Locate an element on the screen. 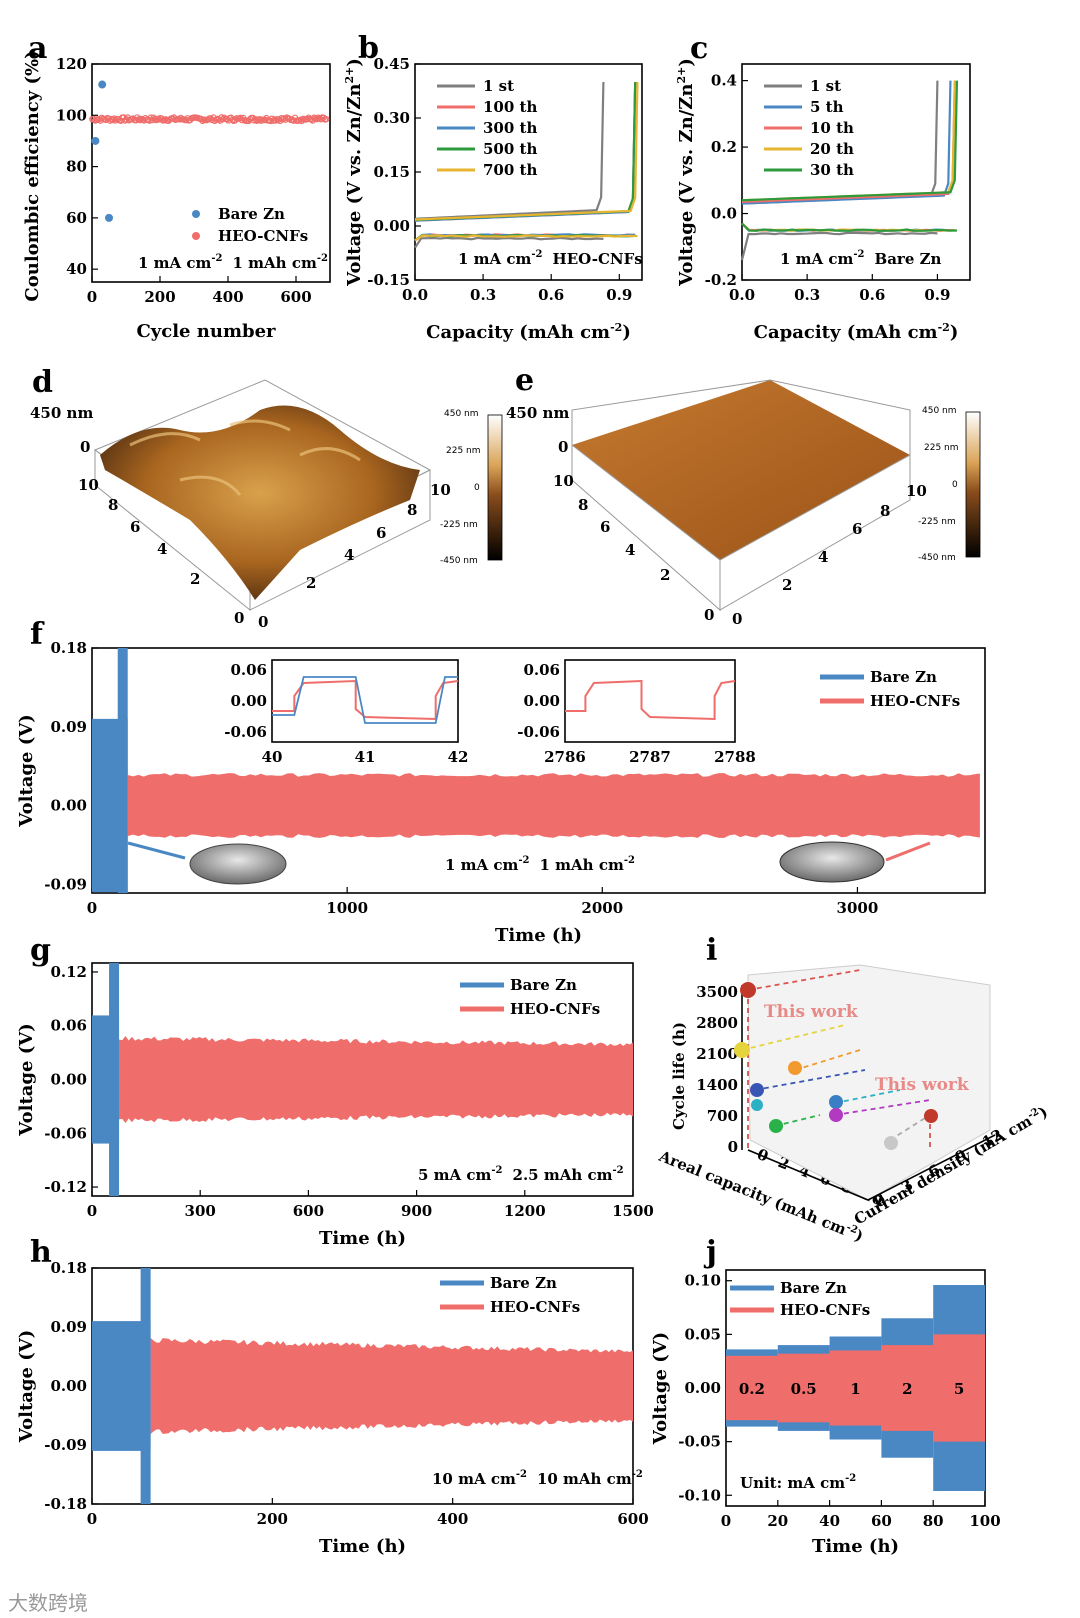  chart-j-rate-label: 2 is located at coordinates (907, 1389).